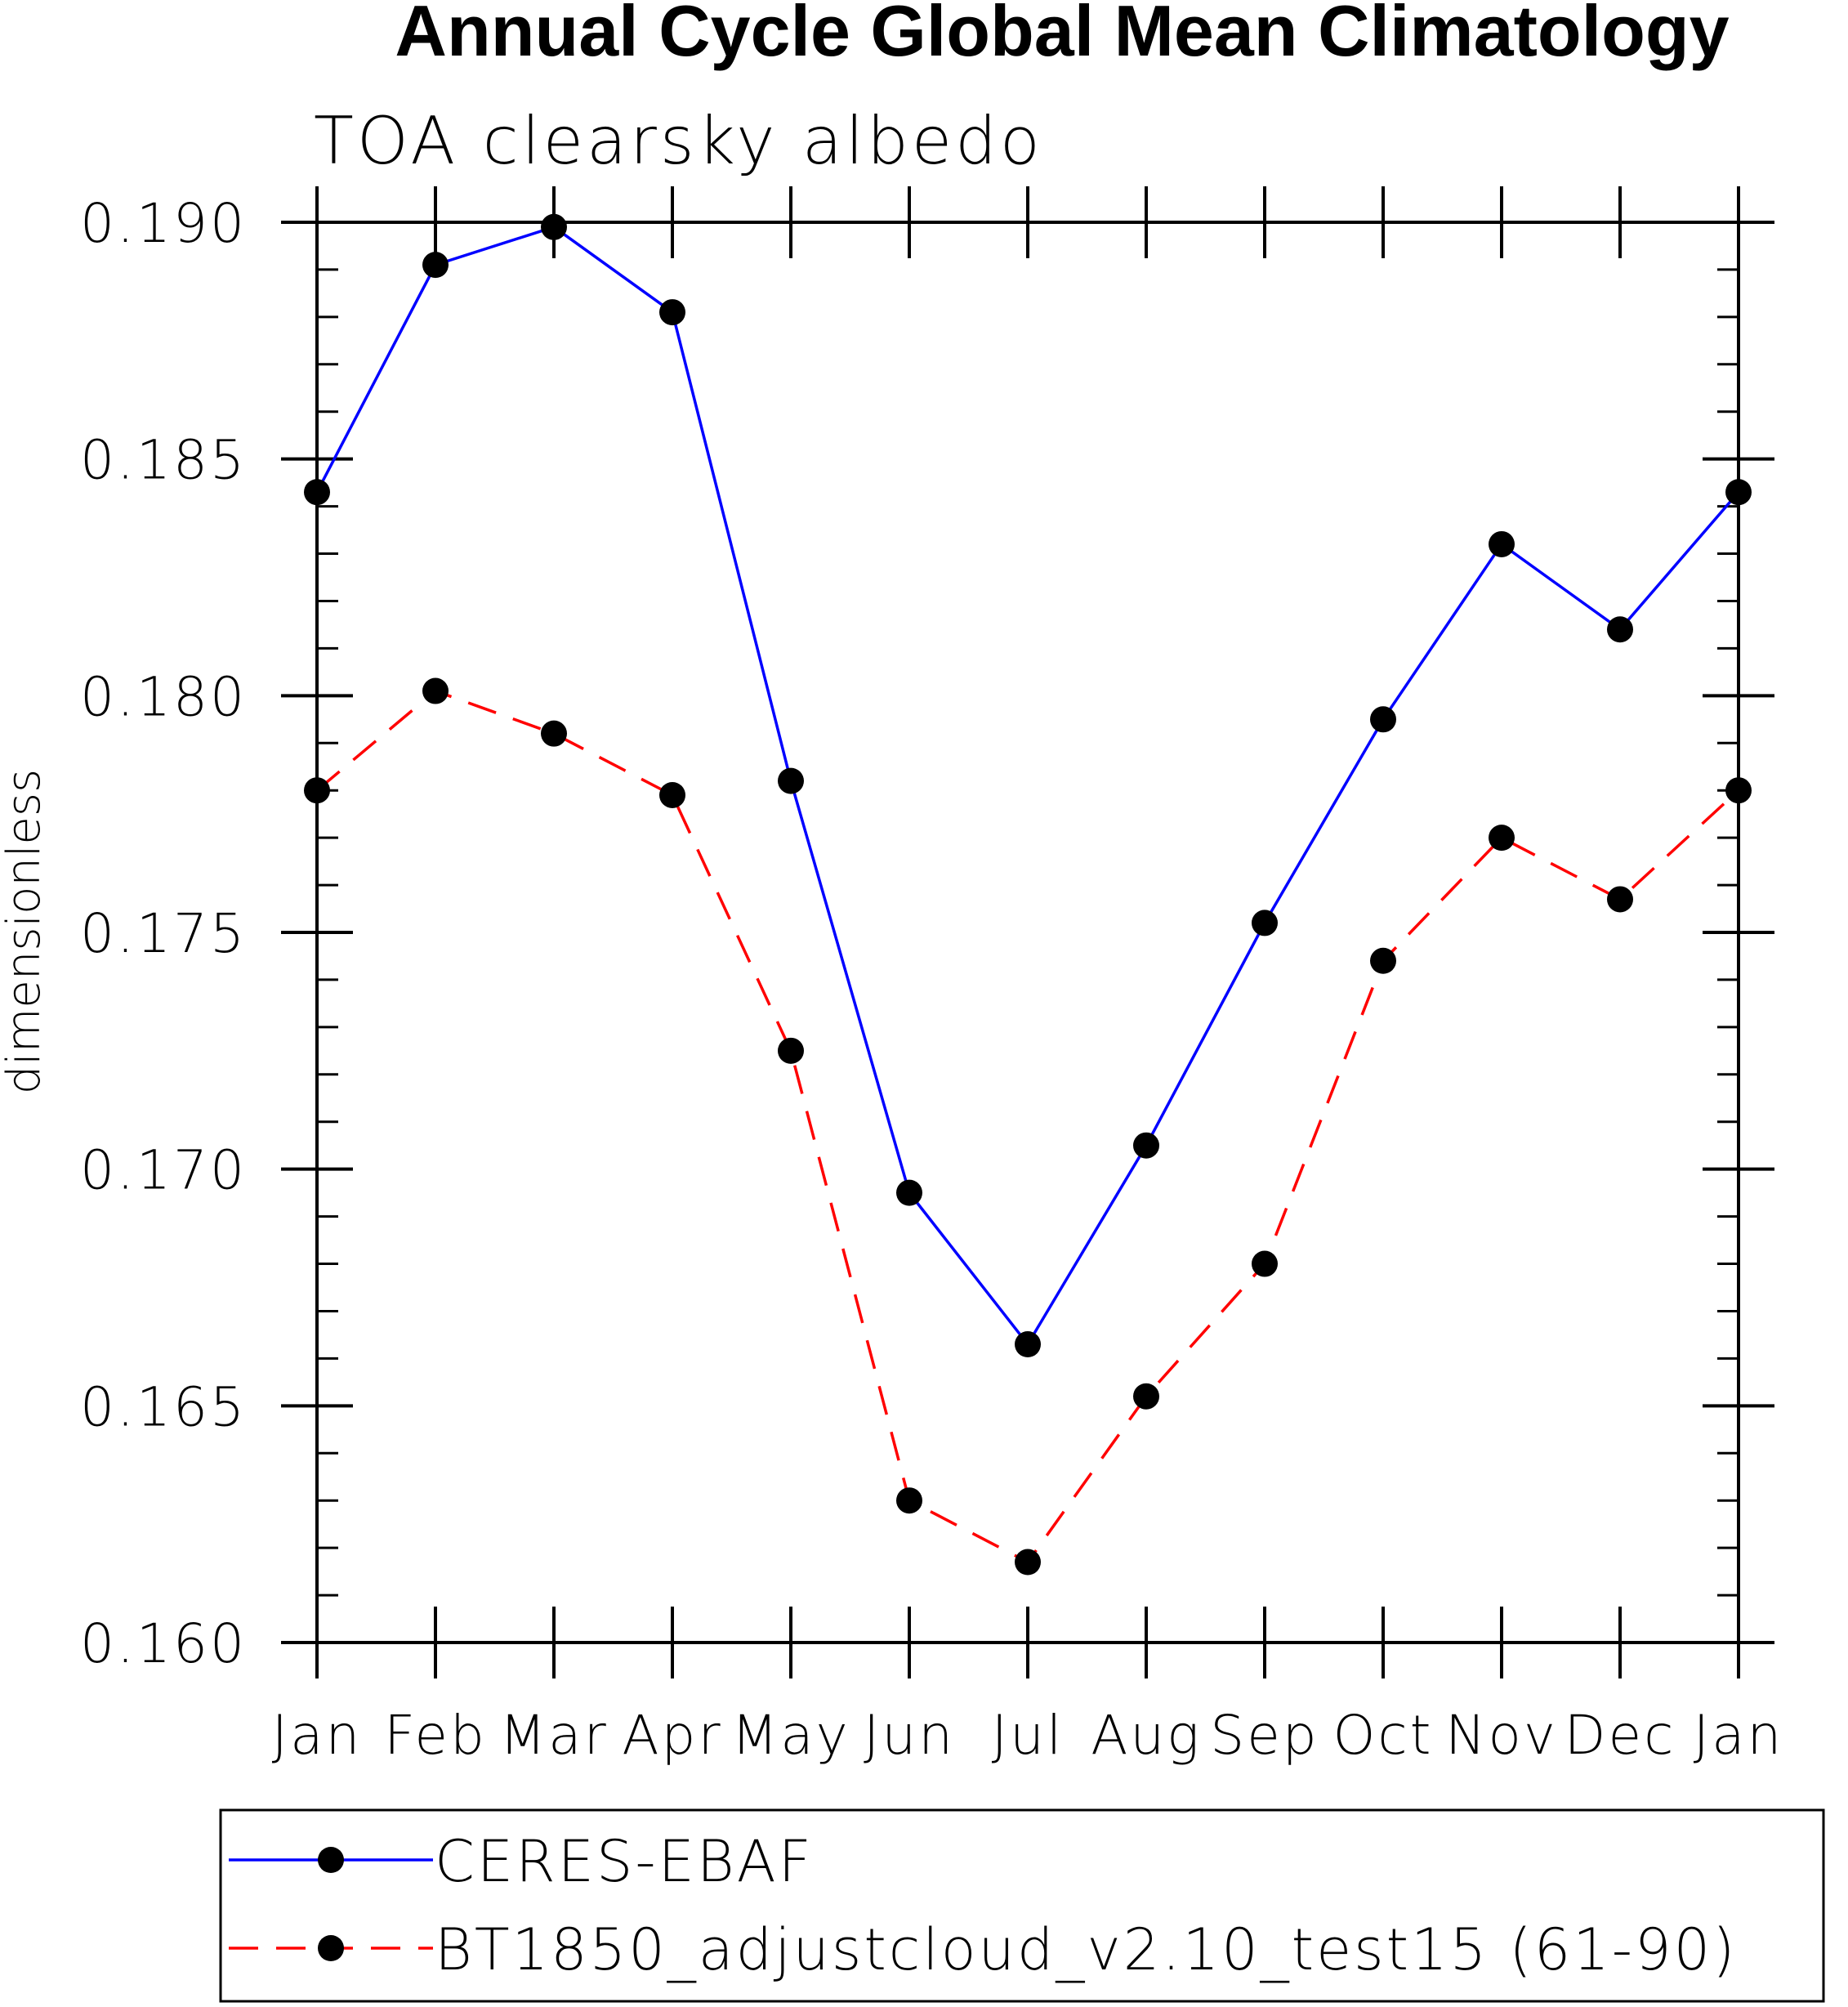 This screenshot has width=1848, height=2007. What do you see at coordinates (163, 933) in the screenshot?
I see `y-tick-label: 0.175` at bounding box center [163, 933].